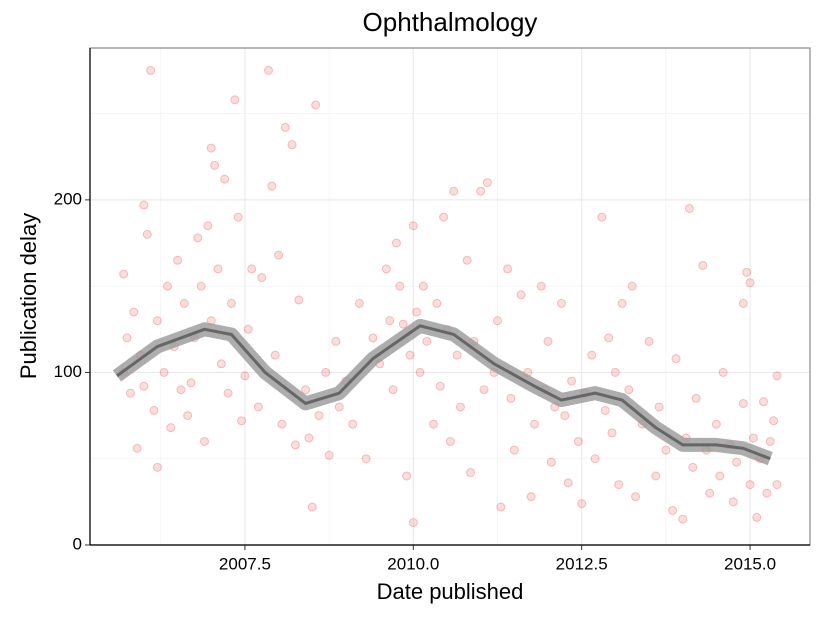  What do you see at coordinates (450, 22) in the screenshot?
I see `chart-title: Ophthalmology` at bounding box center [450, 22].